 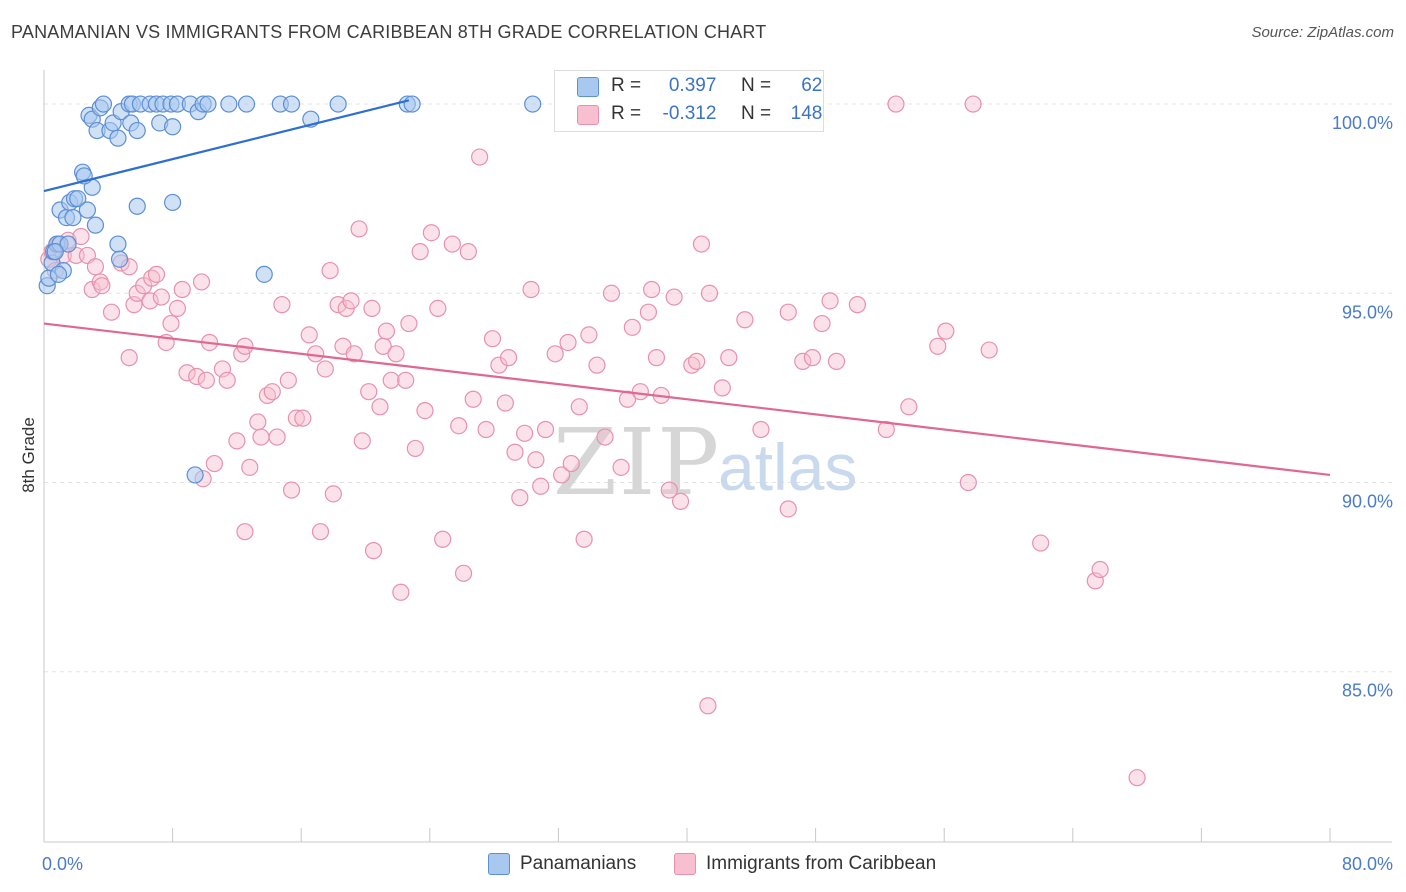 What do you see at coordinates (626, 113) in the screenshot?
I see `legend-r-label: R =` at bounding box center [626, 113].